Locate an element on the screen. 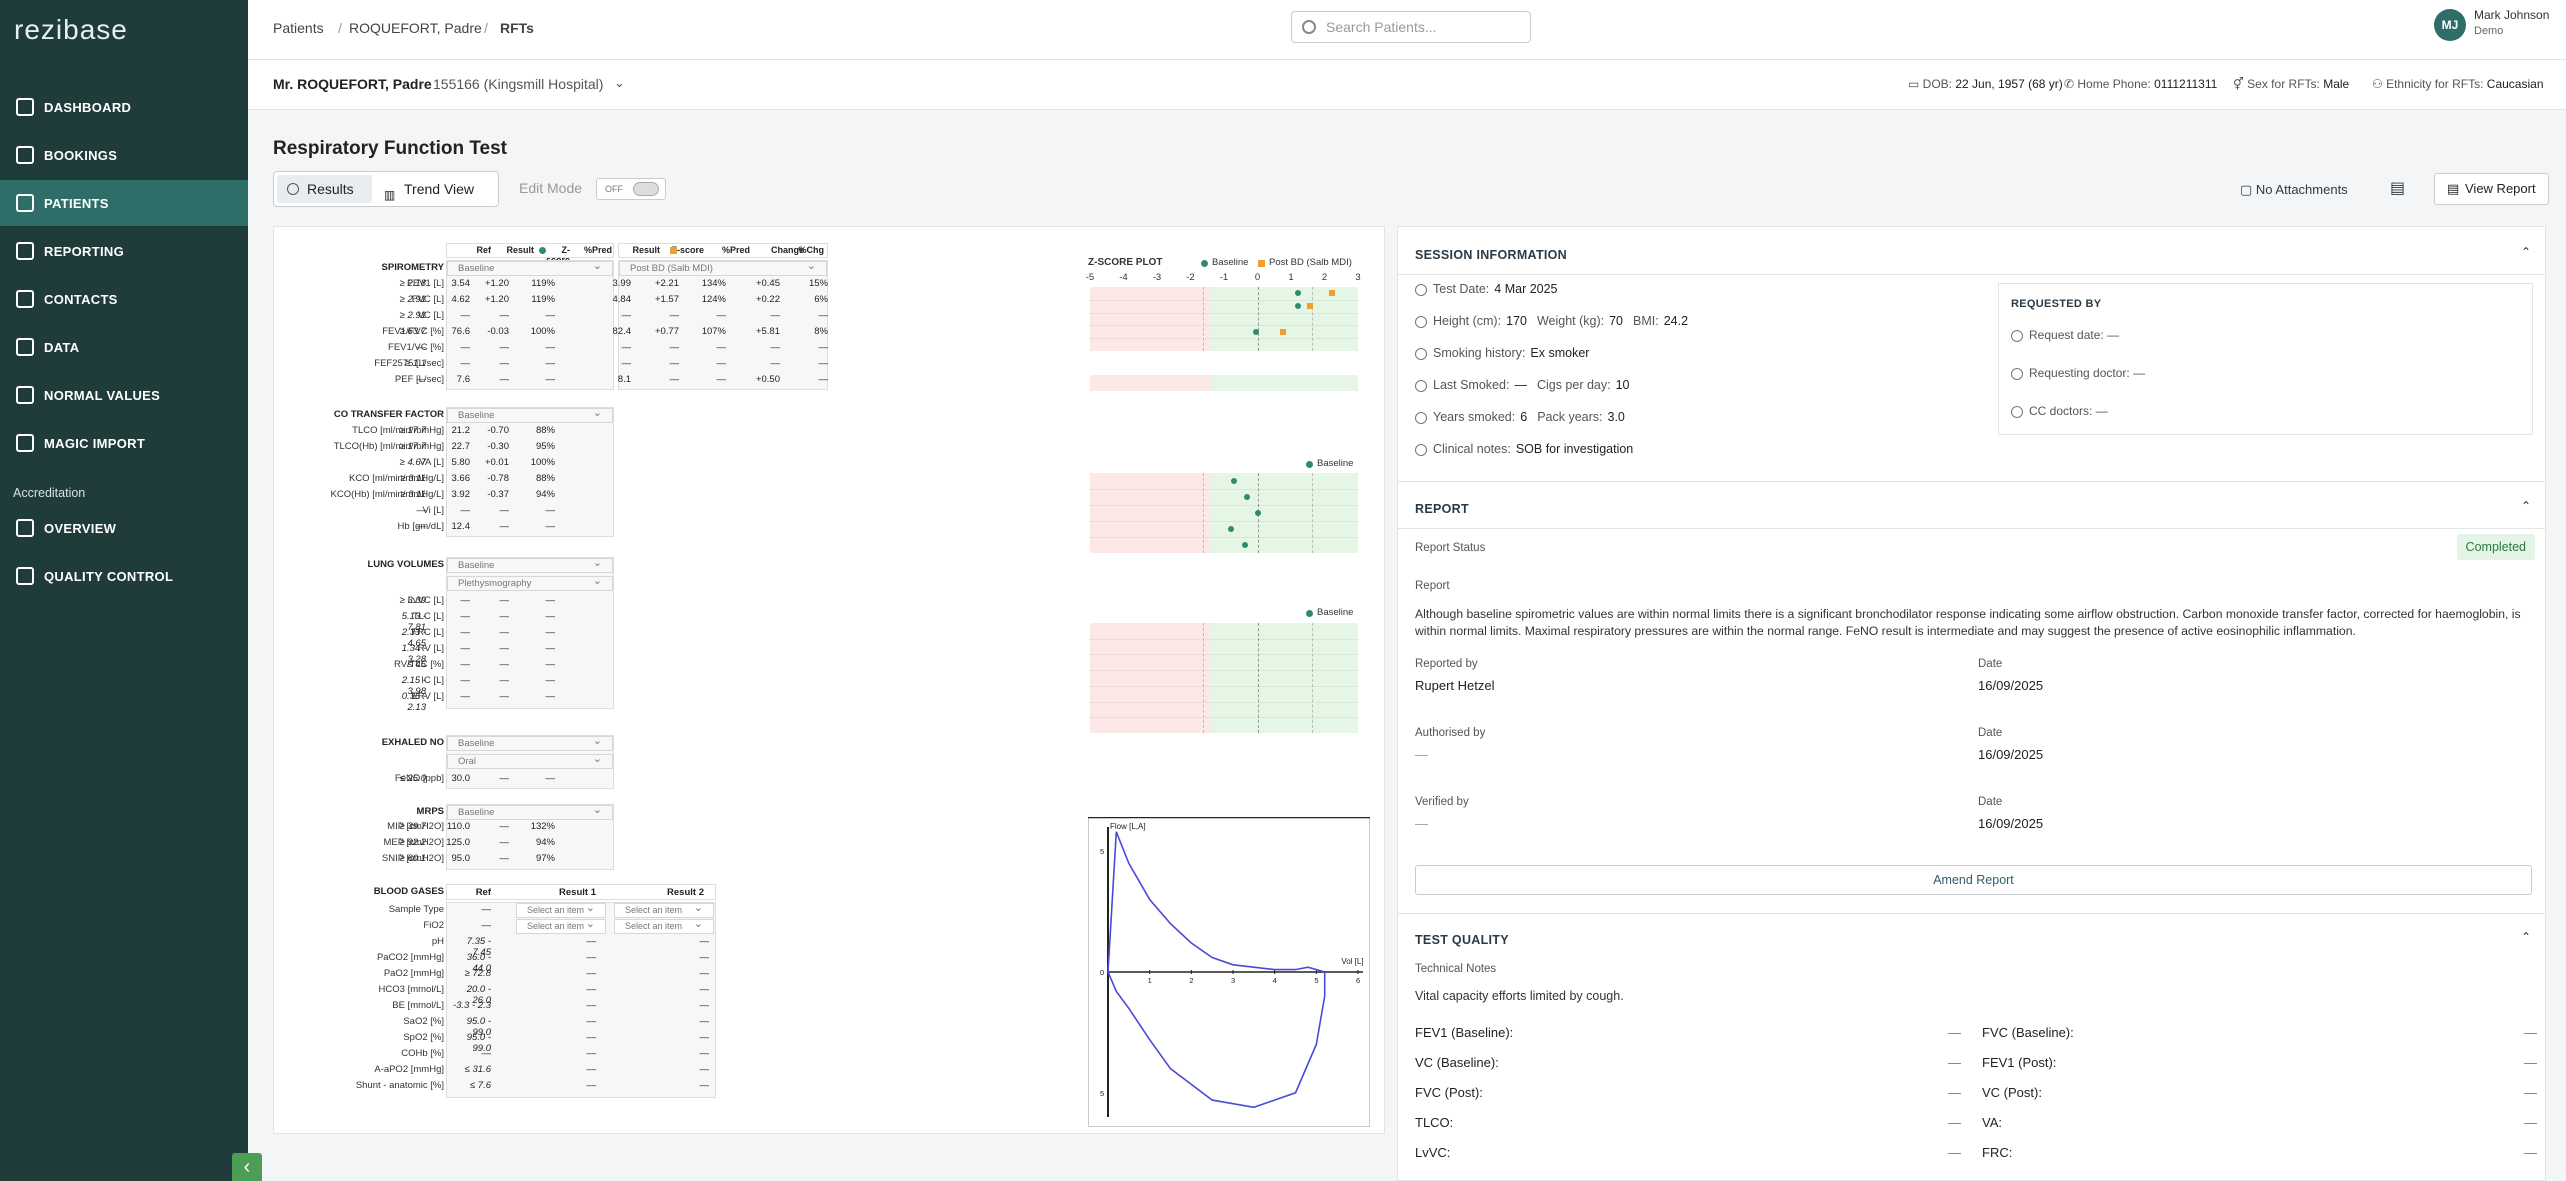  no-select: Baseline is located at coordinates (530, 742).